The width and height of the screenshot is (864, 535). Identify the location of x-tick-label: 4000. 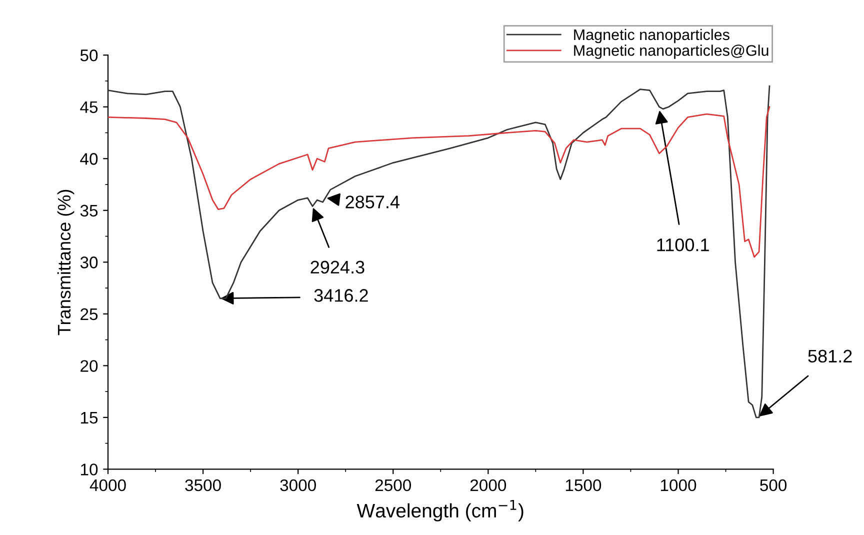
(108, 485).